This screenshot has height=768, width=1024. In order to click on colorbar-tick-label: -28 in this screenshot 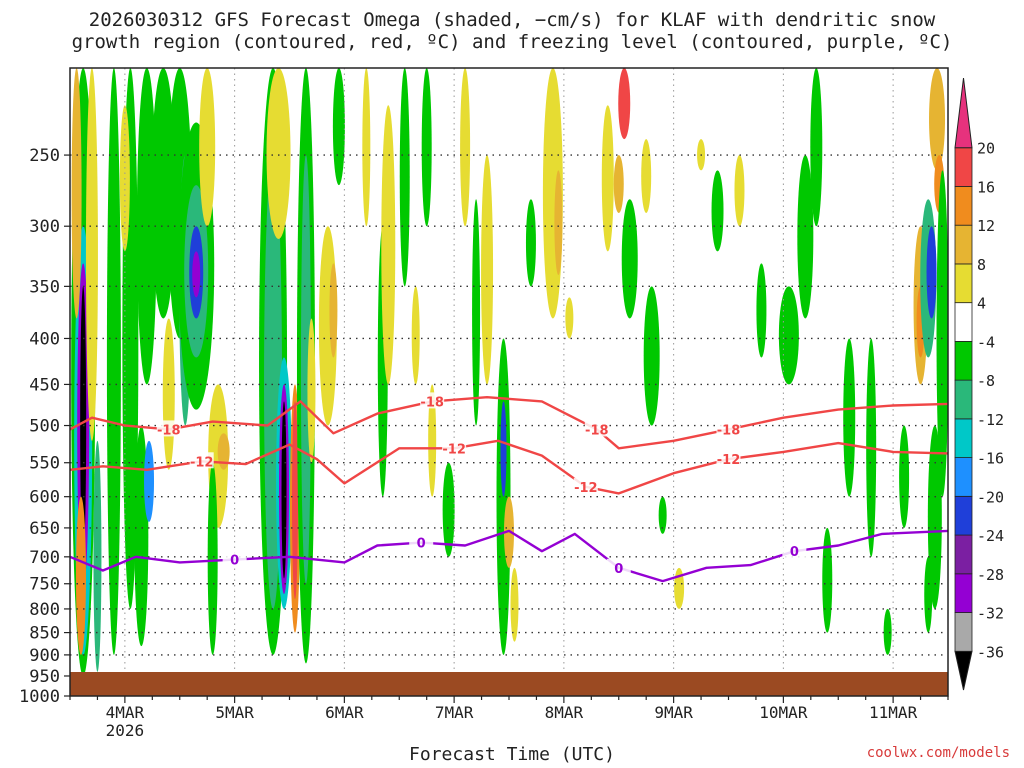, I will do `click(990, 575)`.